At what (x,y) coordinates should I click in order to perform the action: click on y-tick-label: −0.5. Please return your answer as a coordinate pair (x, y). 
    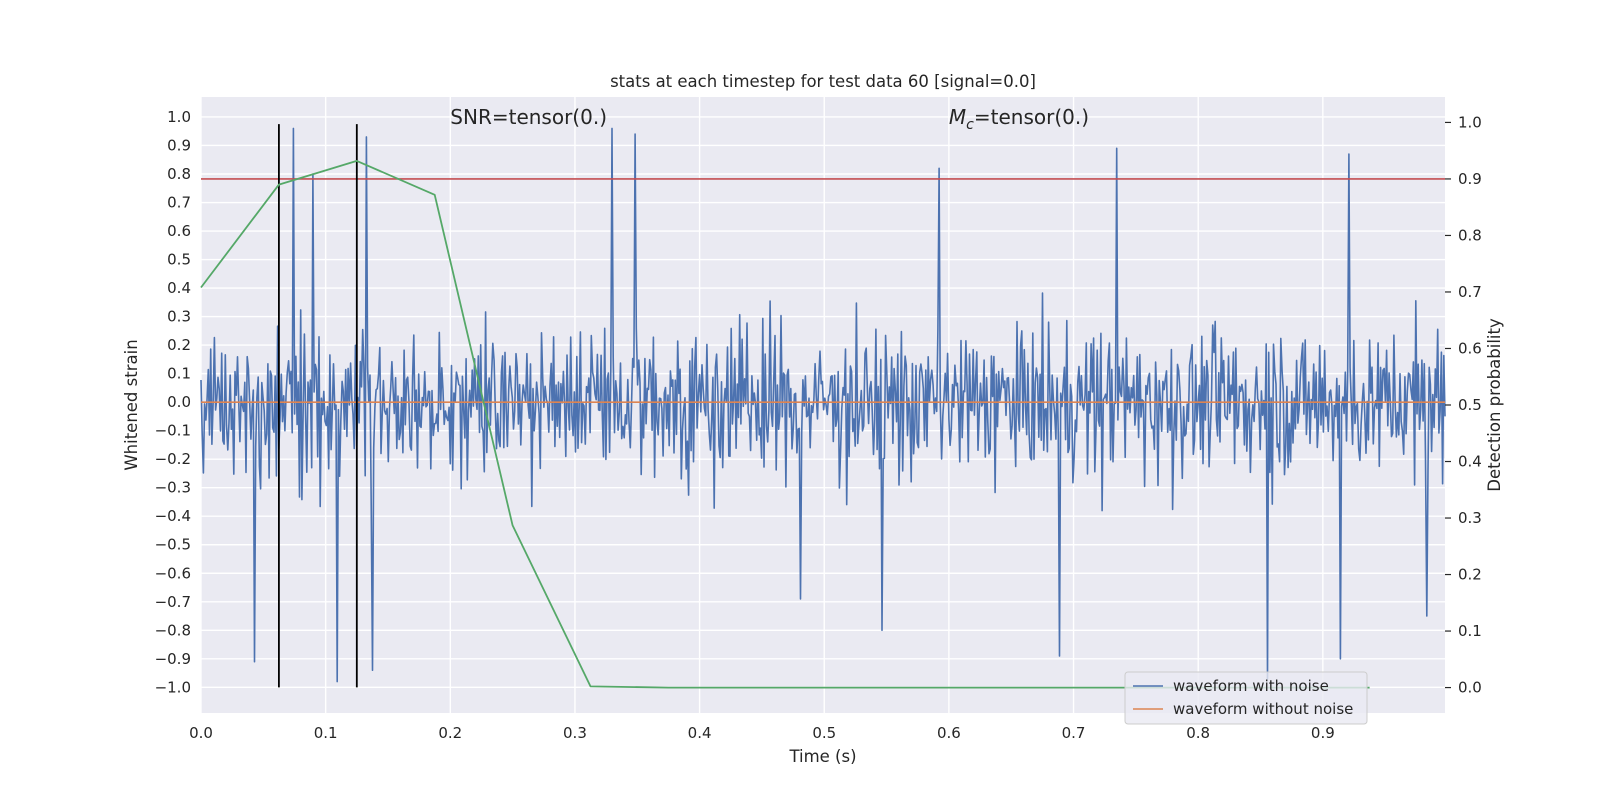
    Looking at the image, I should click on (173, 545).